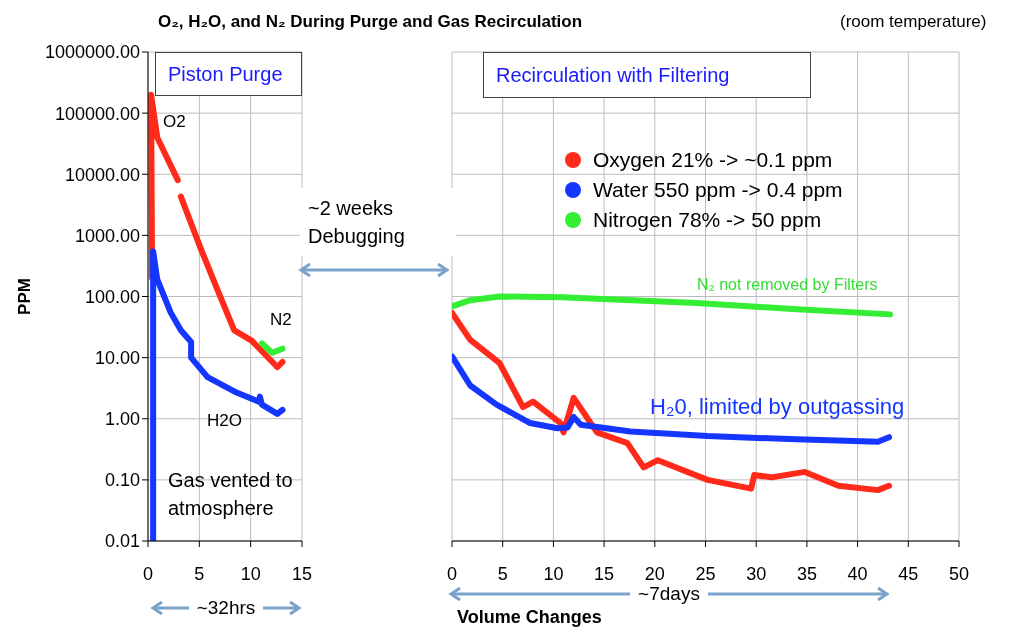  Describe the element at coordinates (112, 296) in the screenshot. I see `y-tick-label: 100.00` at that location.